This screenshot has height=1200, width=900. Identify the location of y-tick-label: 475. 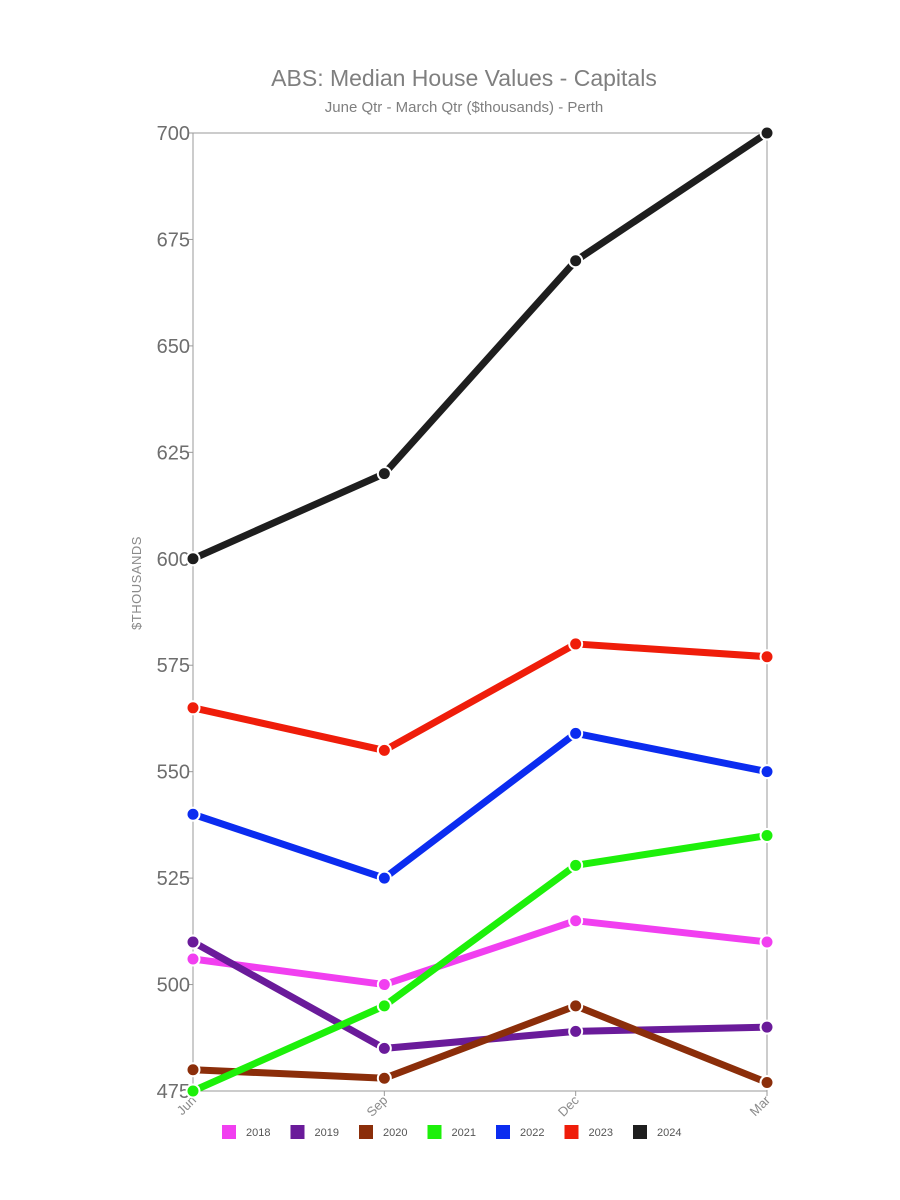
(173, 1092).